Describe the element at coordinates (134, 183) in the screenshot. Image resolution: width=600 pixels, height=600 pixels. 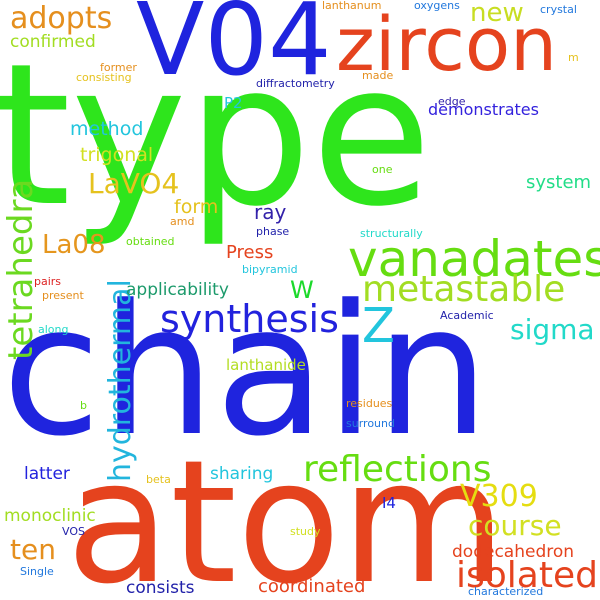
I see `word-lavo4: LaVO4` at that location.